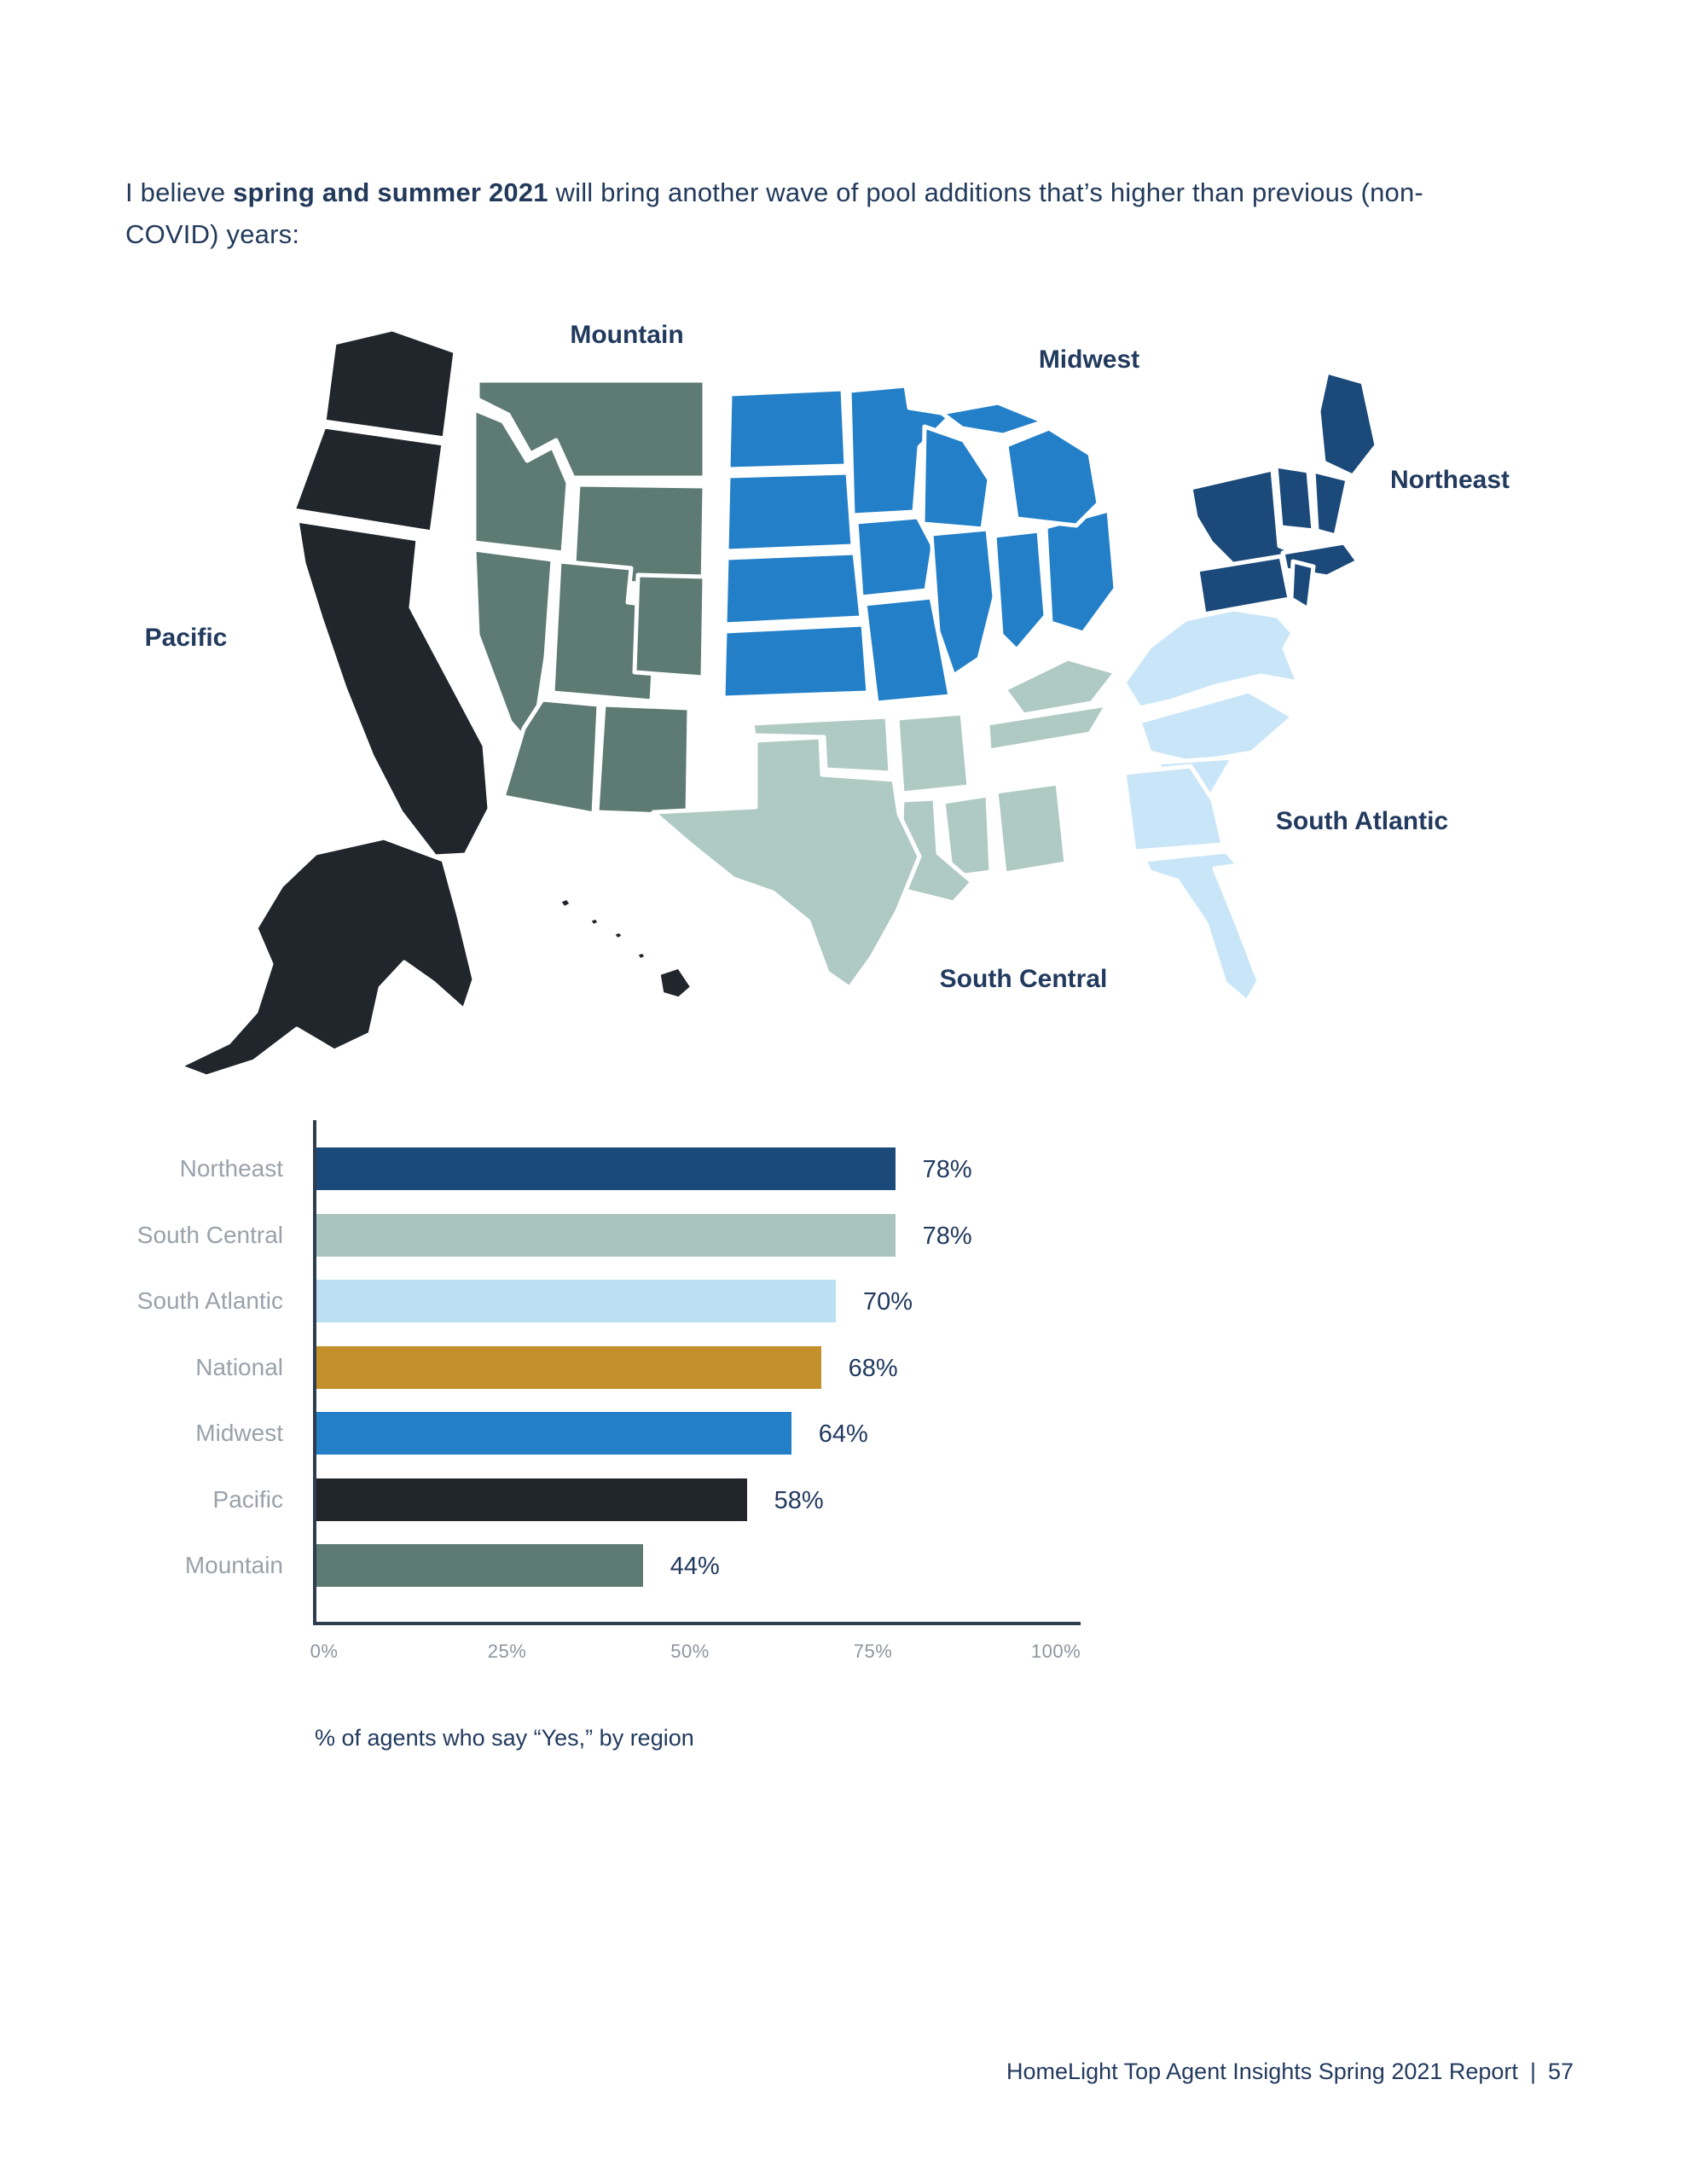 This screenshot has width=1687, height=2184. Describe the element at coordinates (799, 1500) in the screenshot. I see `bar-value-pacific: 58%` at that location.